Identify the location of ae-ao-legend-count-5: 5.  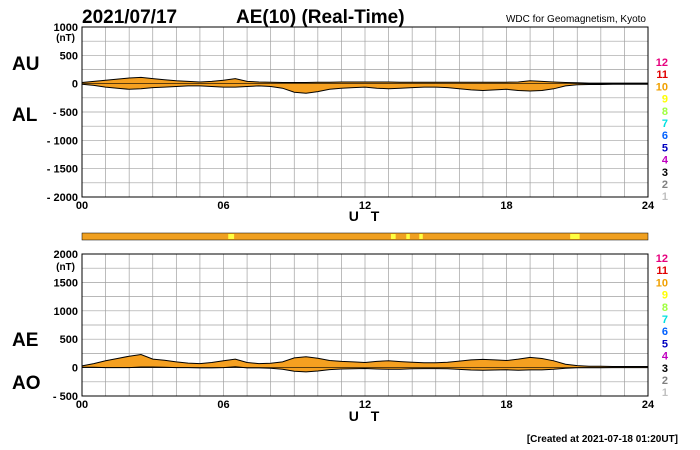
(665, 344).